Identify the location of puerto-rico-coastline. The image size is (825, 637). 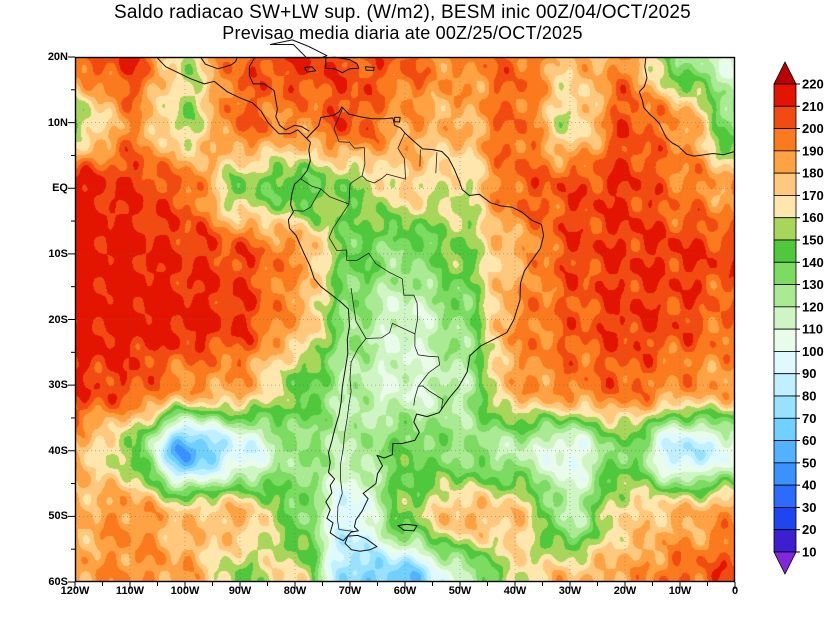
(369, 68).